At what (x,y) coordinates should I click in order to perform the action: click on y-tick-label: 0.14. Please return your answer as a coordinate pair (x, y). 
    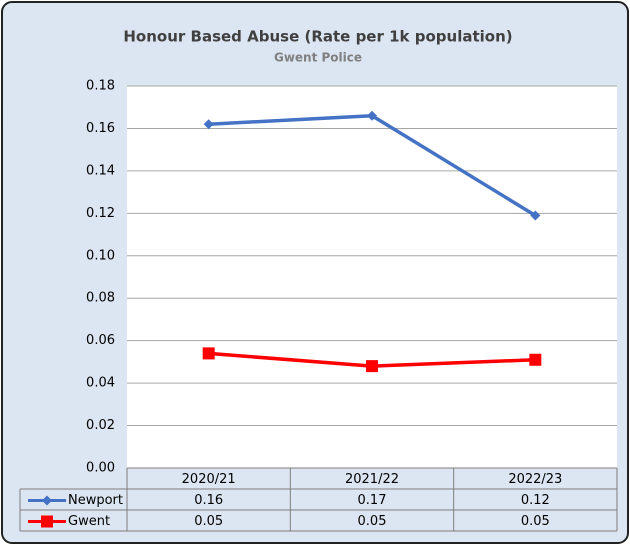
    Looking at the image, I should click on (100, 170).